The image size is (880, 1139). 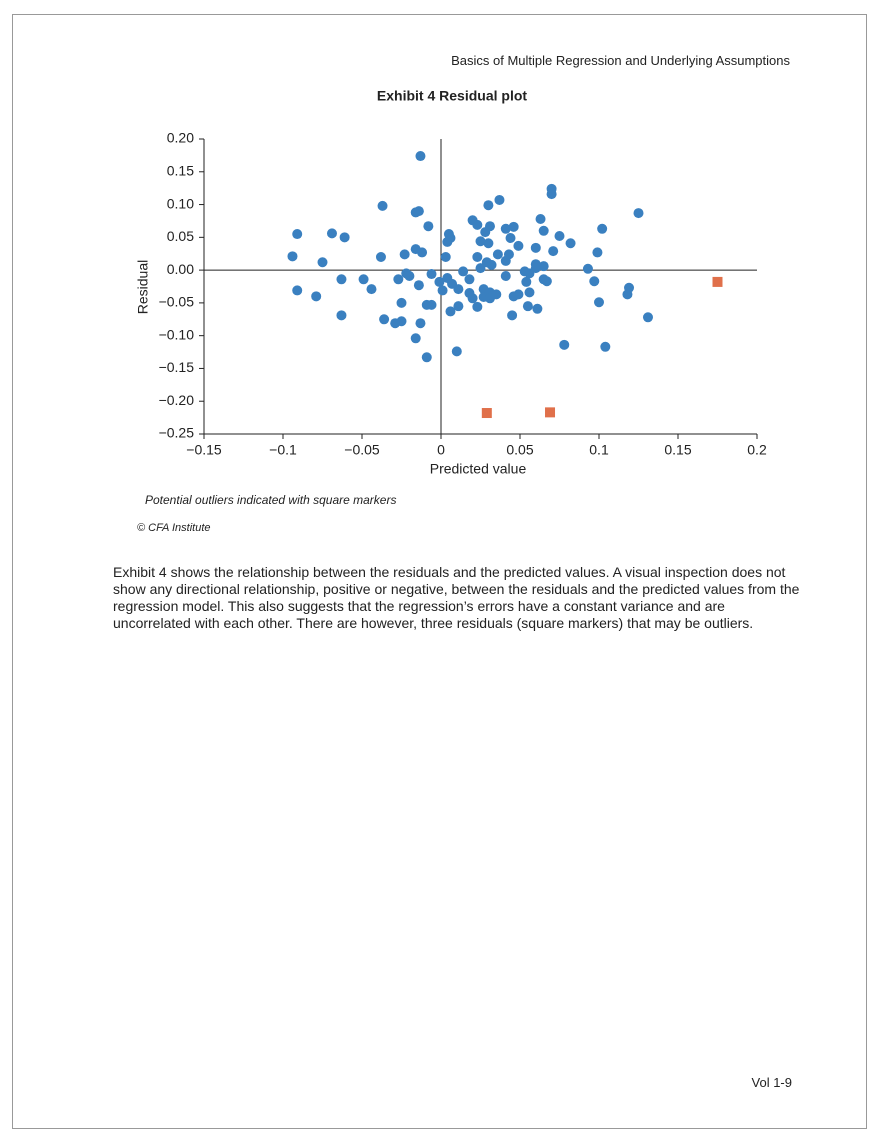 I want to click on y-tick-label: 0.20, so click(x=180, y=138).